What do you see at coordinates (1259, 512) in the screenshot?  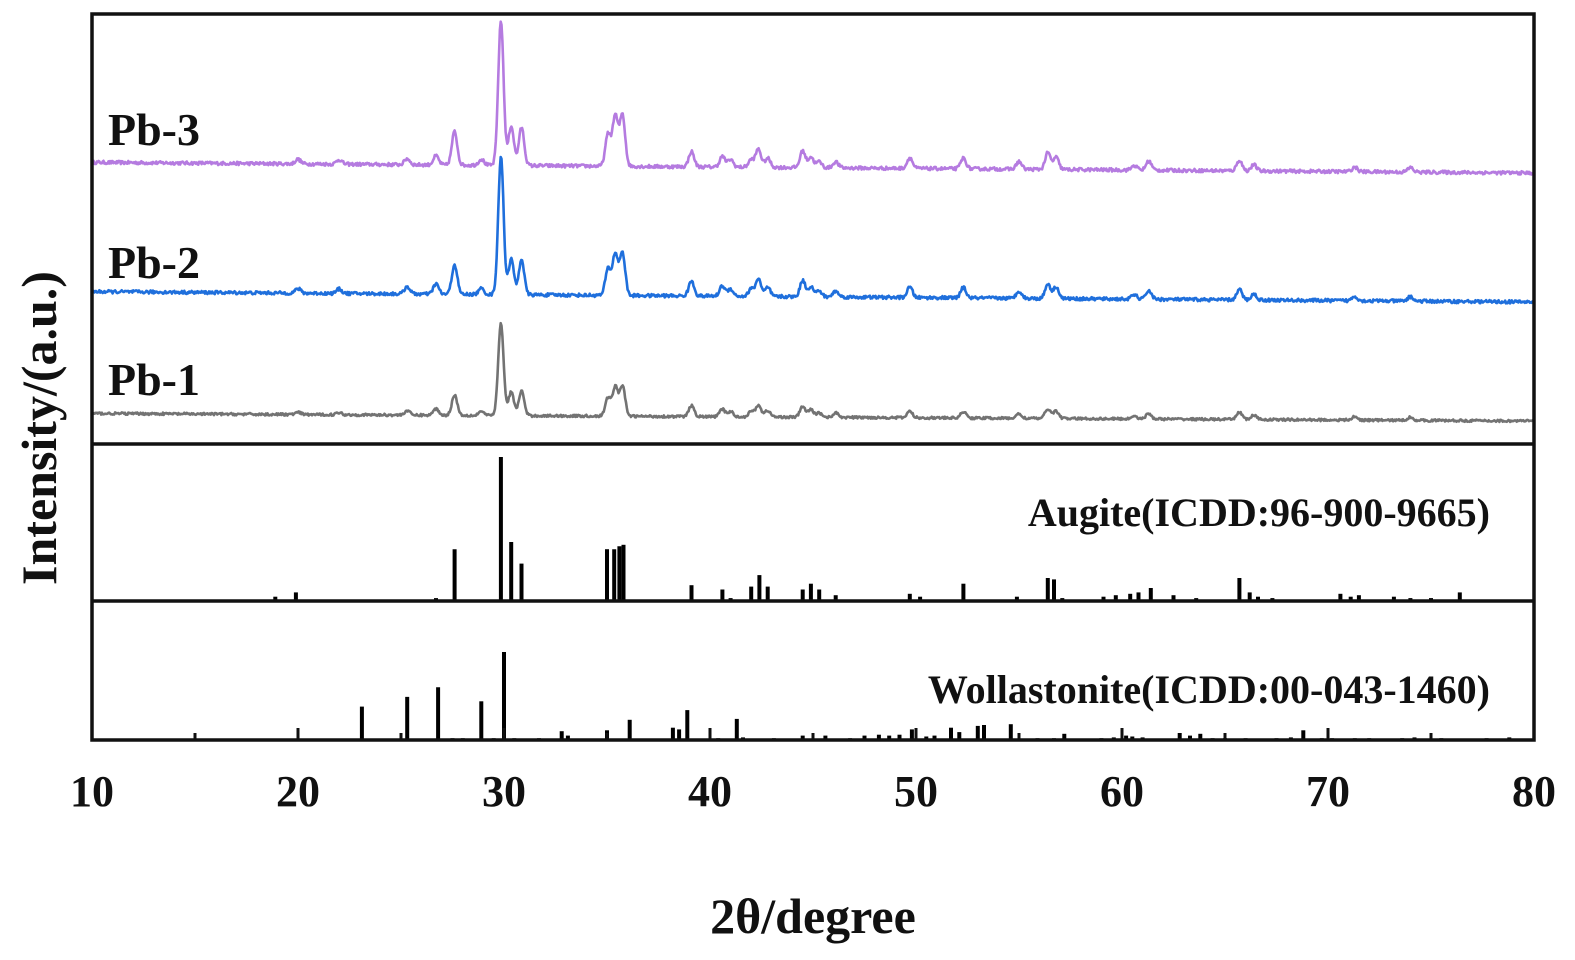 I see `reference-label-augite: Augite(ICDD:96-900-9665)` at bounding box center [1259, 512].